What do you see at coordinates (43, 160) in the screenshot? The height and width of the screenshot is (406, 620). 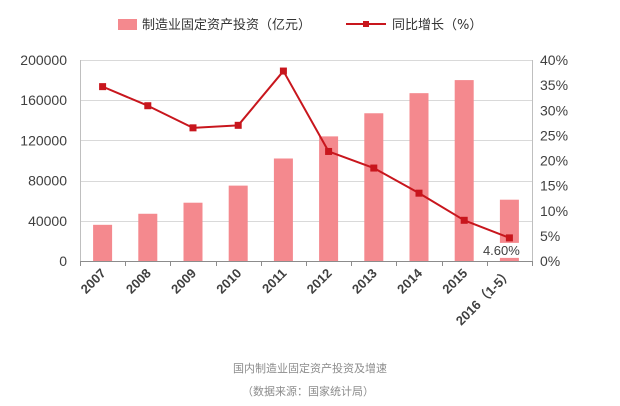 I see `y-axis-left-labels: 0 40000 80000 120000 160000 200000` at bounding box center [43, 160].